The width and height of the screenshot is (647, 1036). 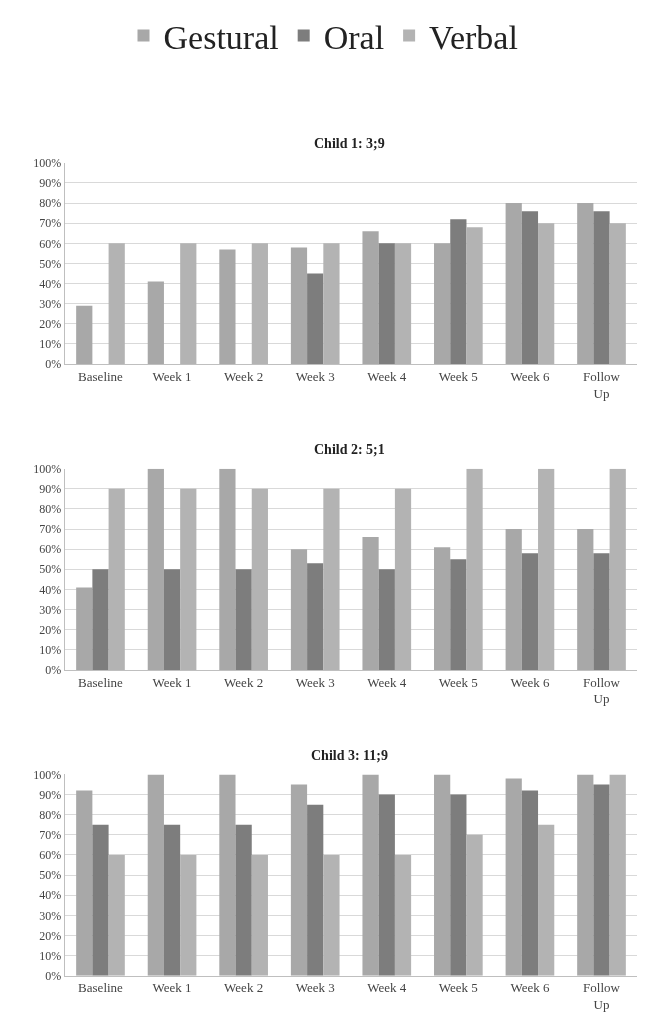 What do you see at coordinates (354, 37) in the screenshot?
I see `legend-label: Oral` at bounding box center [354, 37].